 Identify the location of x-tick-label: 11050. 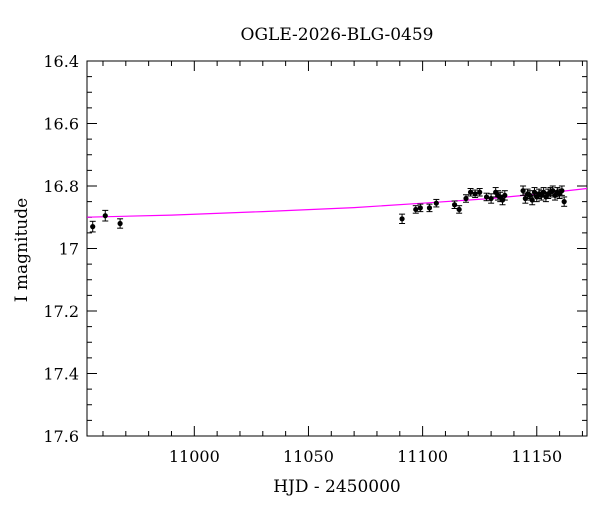
(308, 456).